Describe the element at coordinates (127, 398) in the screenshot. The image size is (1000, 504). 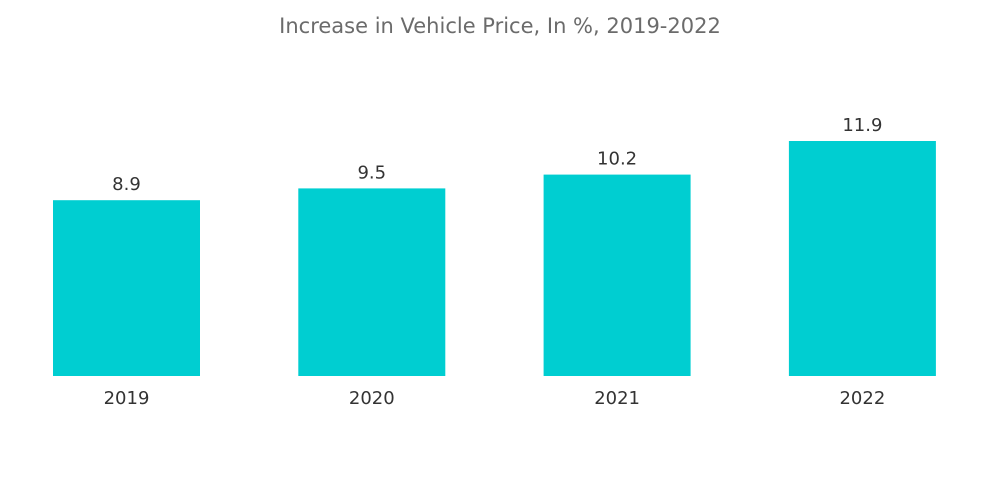
I see `x-tick-label-2019: 2019` at that location.